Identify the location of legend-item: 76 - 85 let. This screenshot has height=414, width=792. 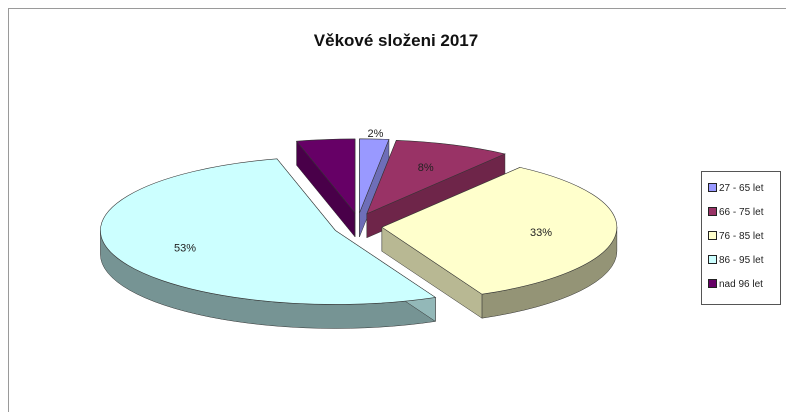
(735, 237).